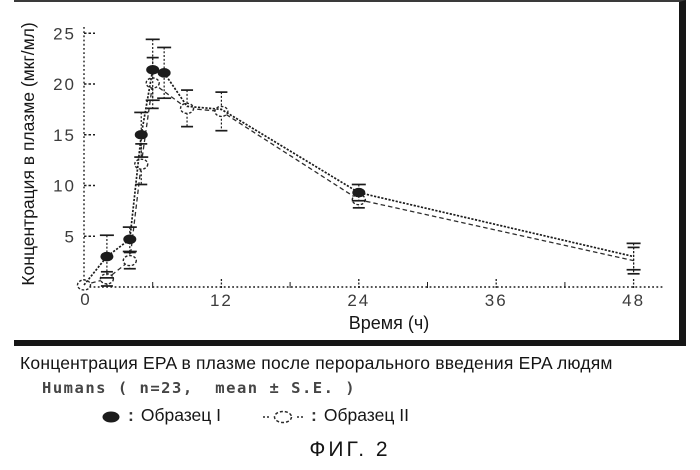 The width and height of the screenshot is (700, 470). I want to click on y-tick-label: 5, so click(70, 236).